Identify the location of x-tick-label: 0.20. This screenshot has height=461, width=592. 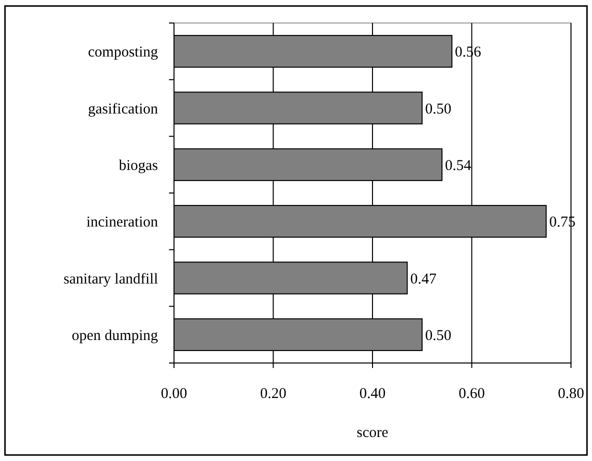
(273, 394).